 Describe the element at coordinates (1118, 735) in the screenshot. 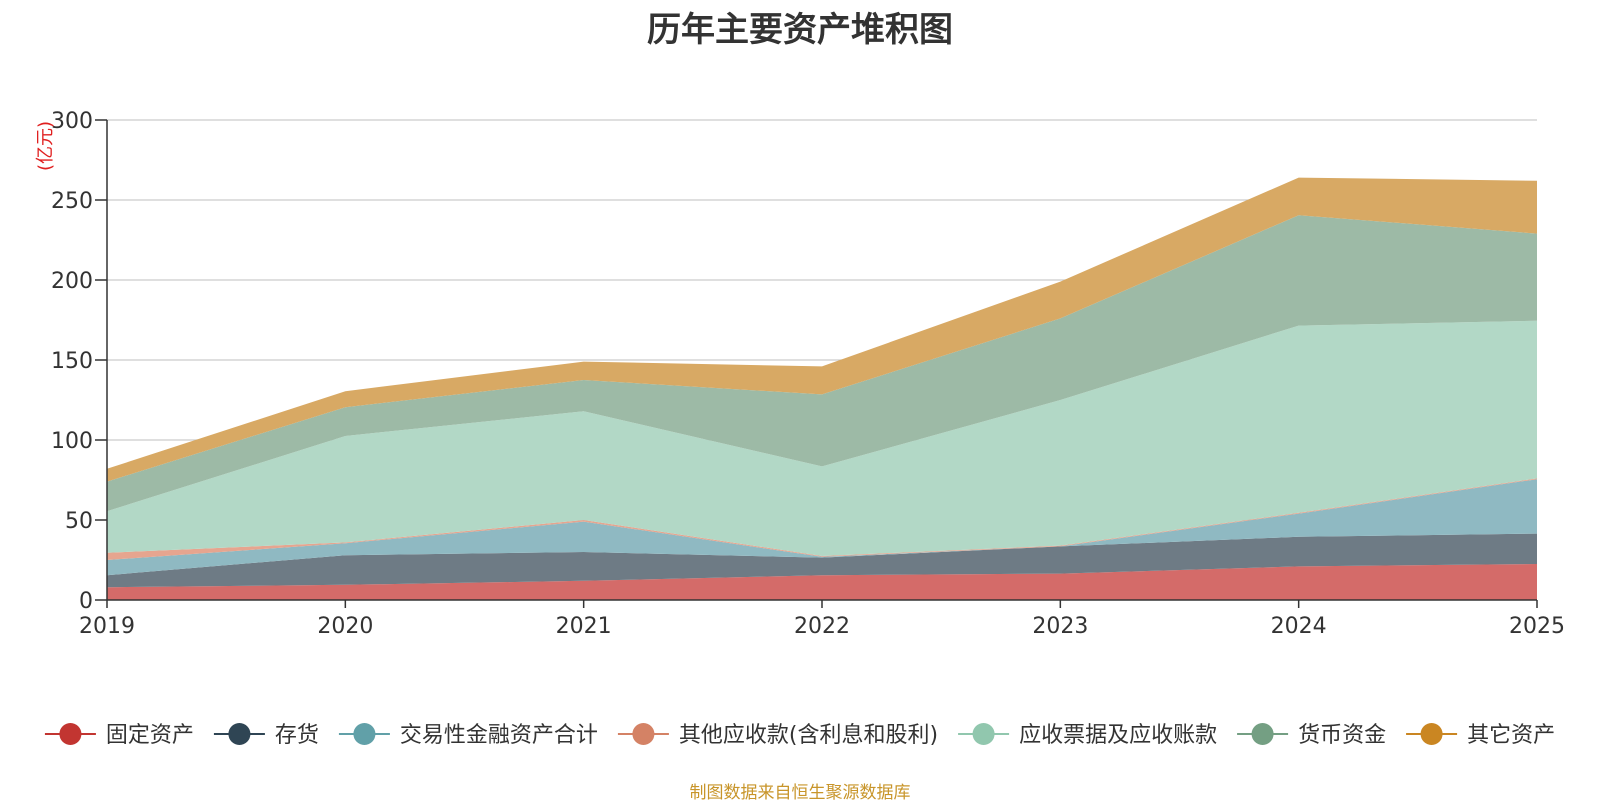

I see `legend-label: 应收票据及应收账款` at that location.